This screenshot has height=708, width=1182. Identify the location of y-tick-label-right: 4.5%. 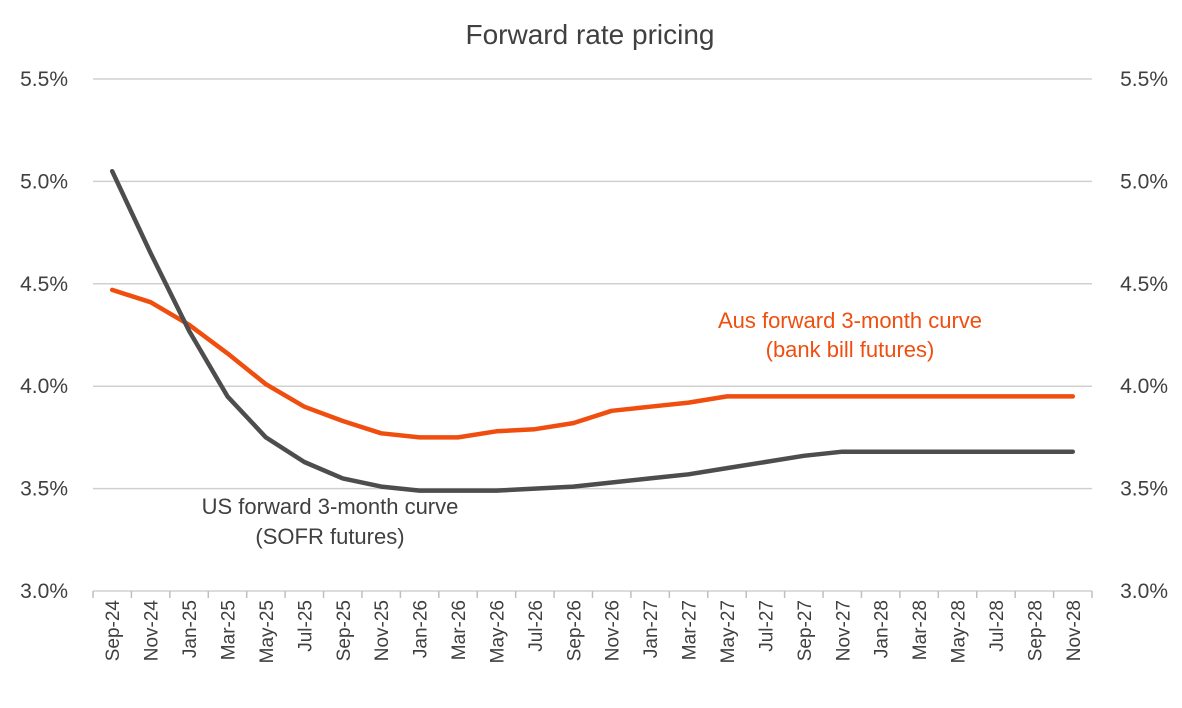
(1144, 284).